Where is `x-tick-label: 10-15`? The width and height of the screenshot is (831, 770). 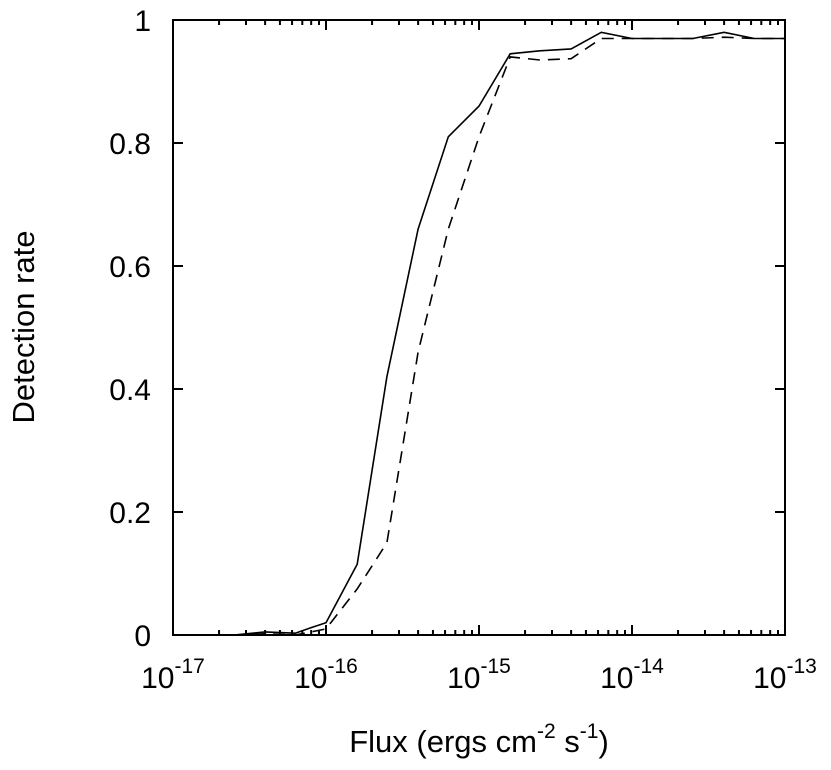 x-tick-label: 10-15 is located at coordinates (479, 675).